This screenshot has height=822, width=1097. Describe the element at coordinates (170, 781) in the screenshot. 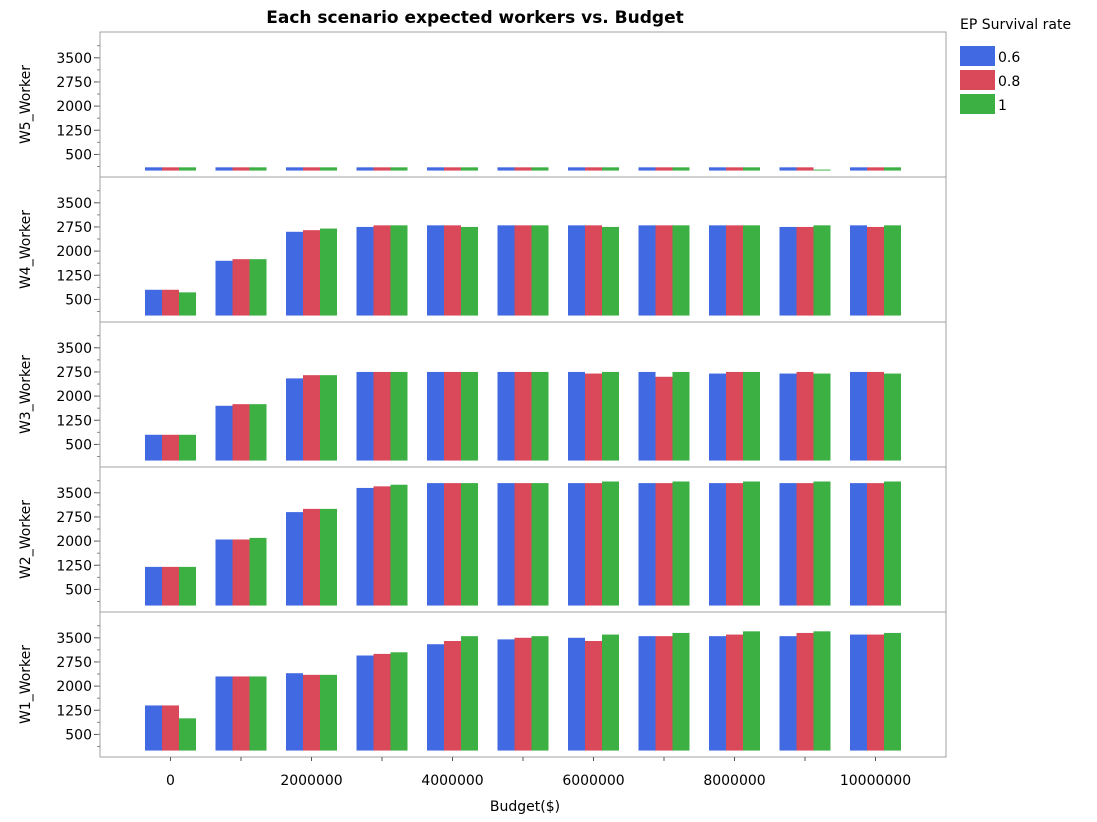

I see `x-tick-label: 0` at that location.